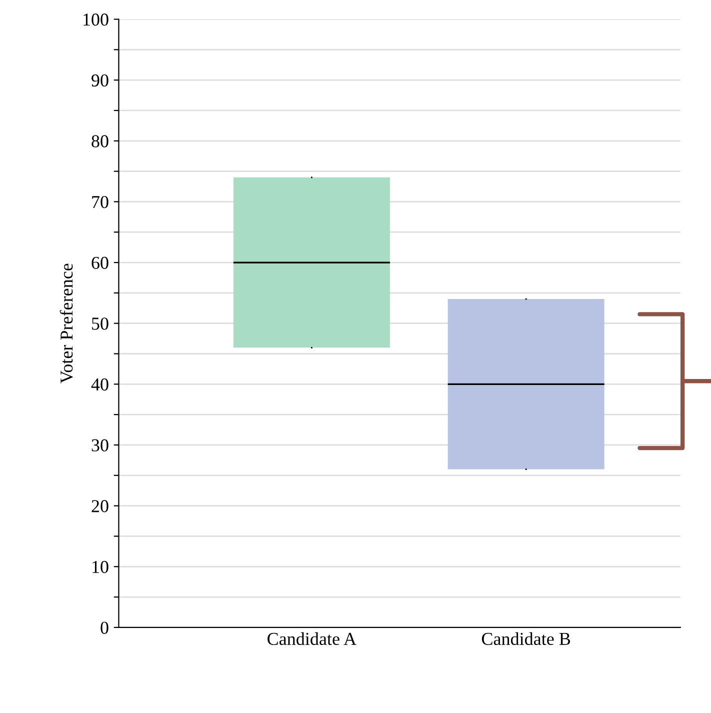  What do you see at coordinates (100, 80) in the screenshot?
I see `y-tick-label: 90` at bounding box center [100, 80].